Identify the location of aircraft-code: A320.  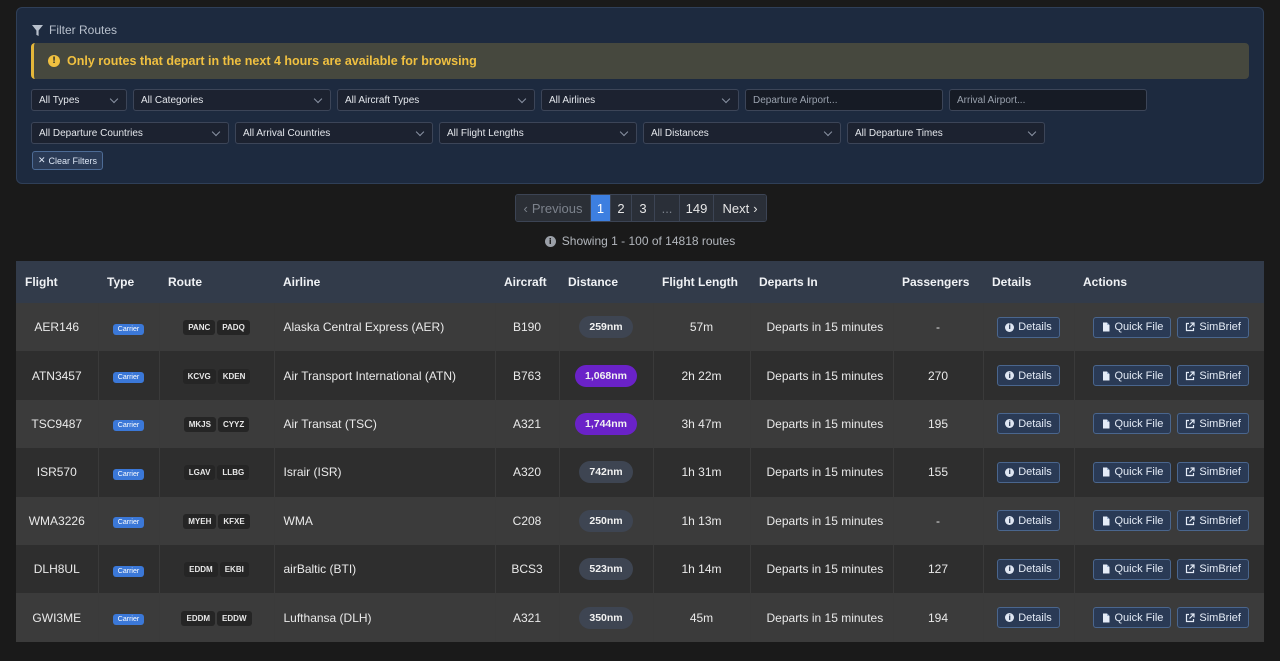
(527, 472).